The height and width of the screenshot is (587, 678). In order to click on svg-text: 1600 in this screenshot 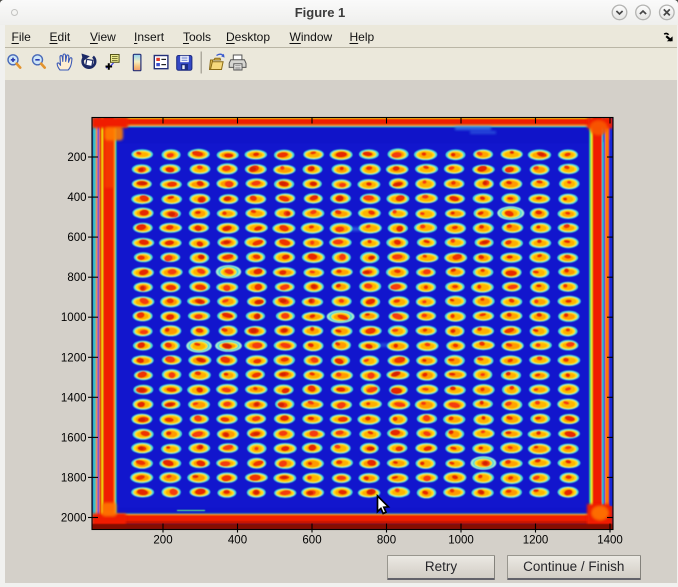, I will do `click(74, 438)`.